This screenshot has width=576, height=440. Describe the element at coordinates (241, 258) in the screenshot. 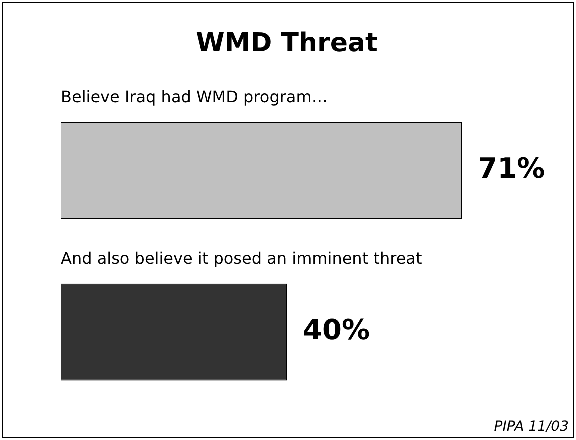

I see `y-tick-label: And also believe it posed an imminent threat` at that location.